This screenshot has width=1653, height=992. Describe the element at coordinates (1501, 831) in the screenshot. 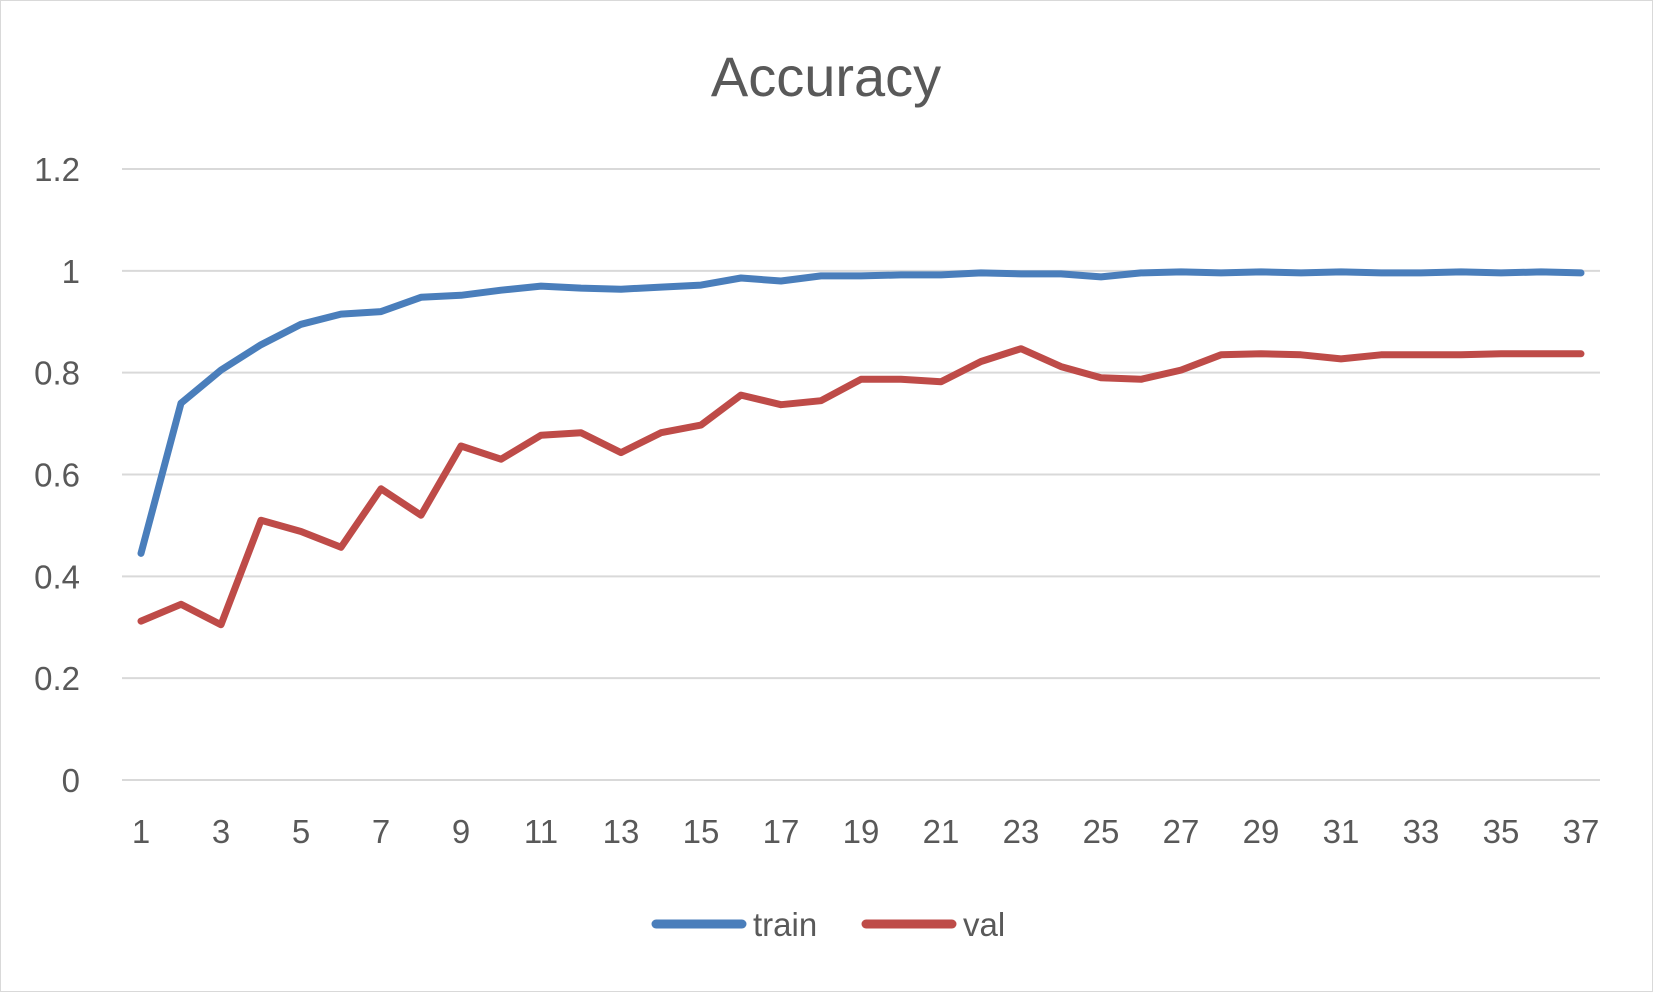

I see `x-tick-label: 35` at that location.